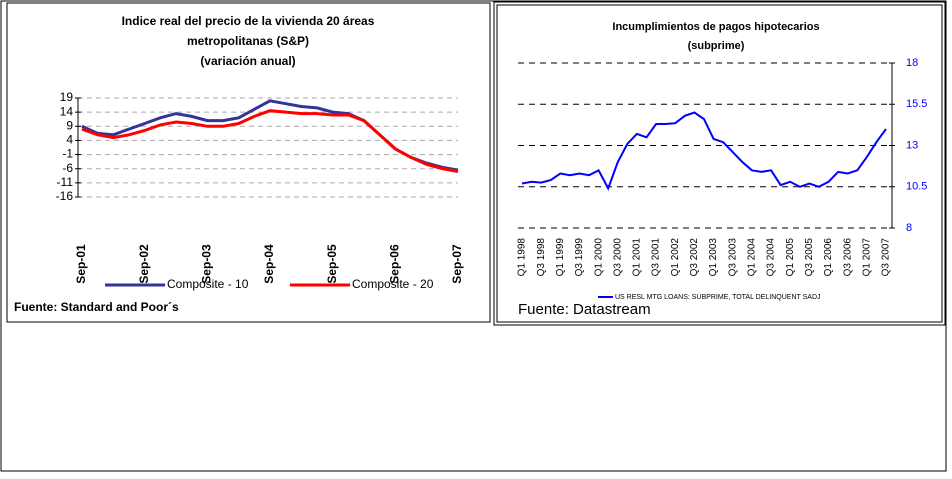 The height and width of the screenshot is (479, 952). What do you see at coordinates (771, 257) in the screenshot?
I see `x-tick-label: Q3 2004` at bounding box center [771, 257].